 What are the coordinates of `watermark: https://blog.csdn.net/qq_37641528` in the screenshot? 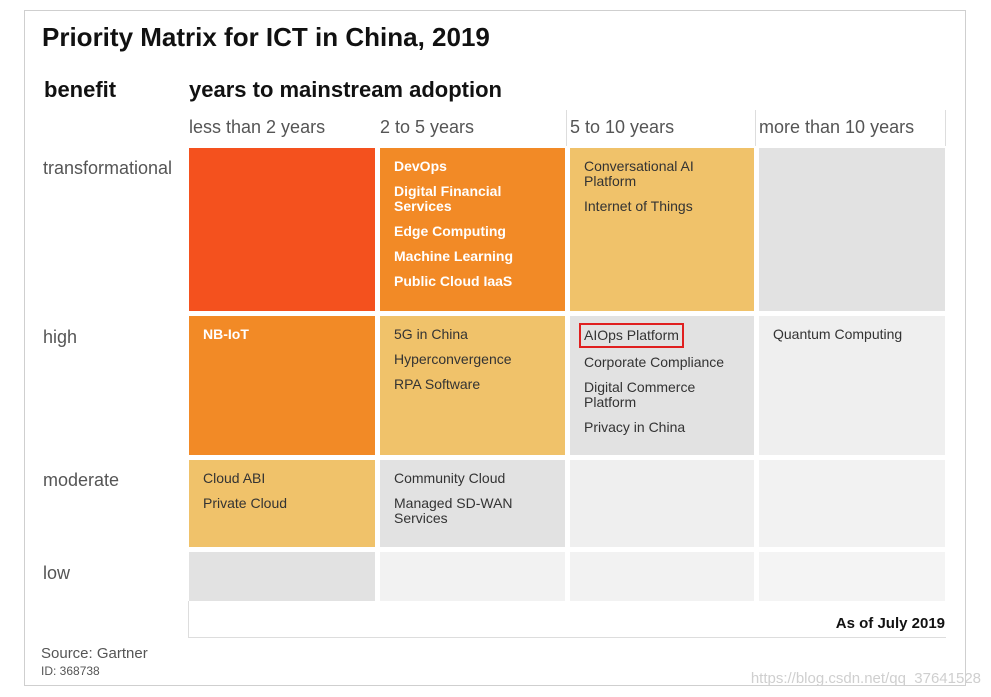 It's located at (865, 678).